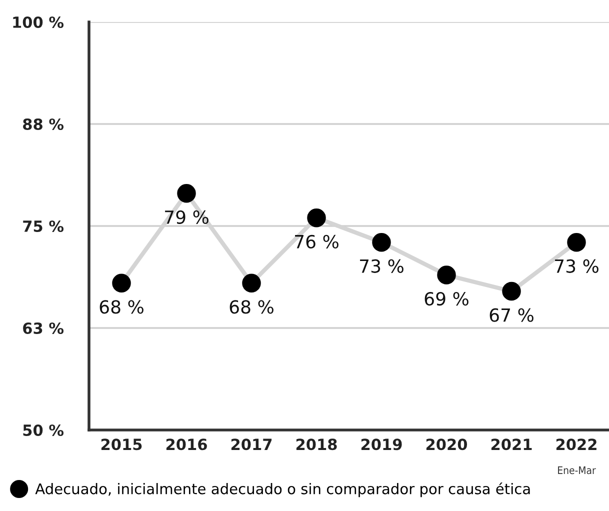 This screenshot has width=609, height=511. Describe the element at coordinates (282, 490) in the screenshot. I see `legend-label: Adecuado, inicialmente adecuado o sin comparador por causa ética` at that location.